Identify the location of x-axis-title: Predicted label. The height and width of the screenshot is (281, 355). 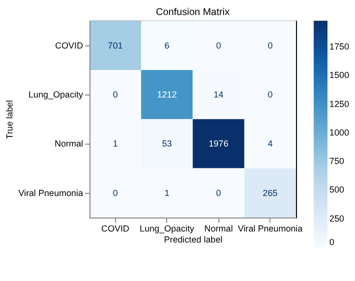
(193, 239).